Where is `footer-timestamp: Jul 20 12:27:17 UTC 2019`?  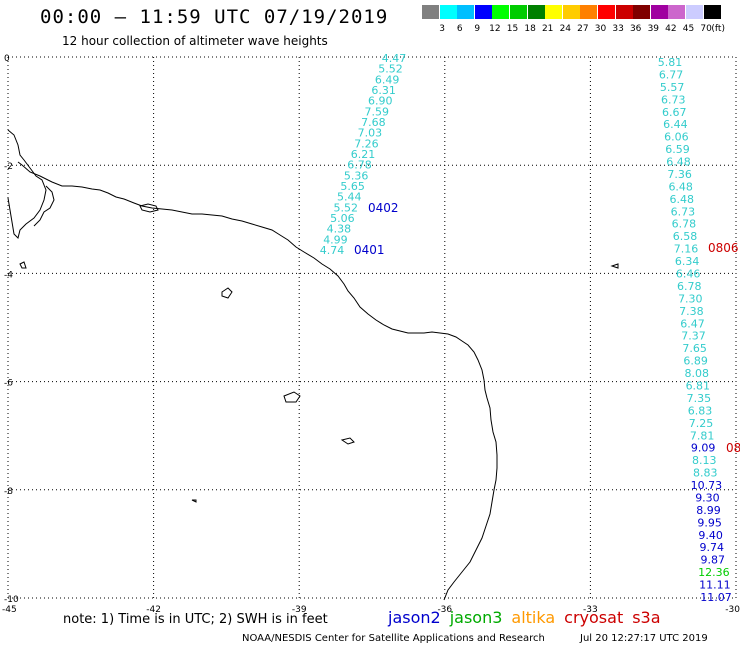 footer-timestamp: Jul 20 12:27:17 UTC 2019 is located at coordinates (644, 638).